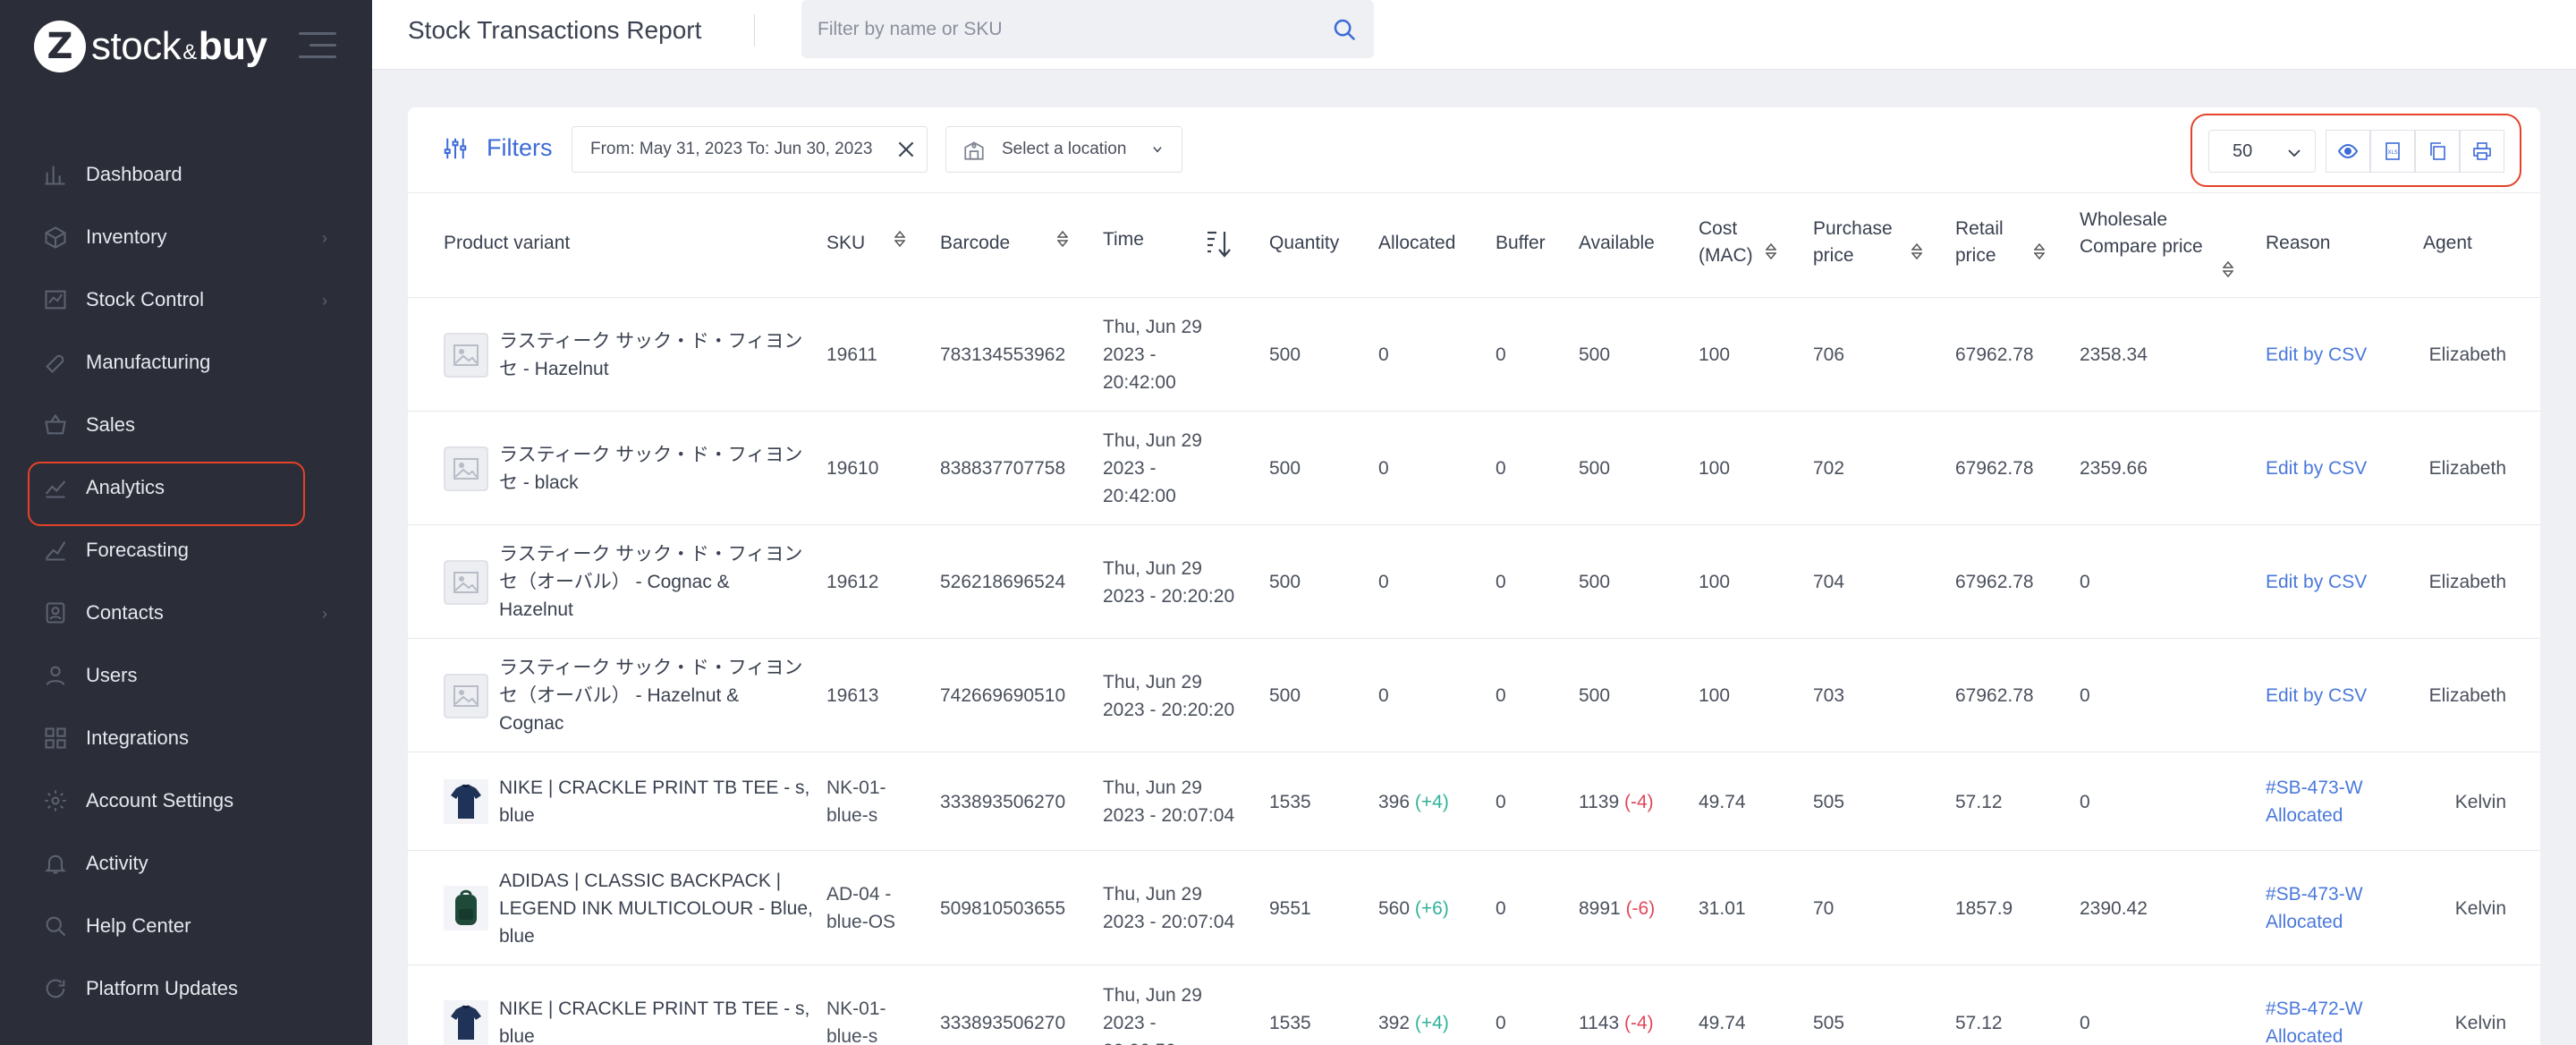 This screenshot has height=1045, width=2576. I want to click on search-icon, so click(1344, 29).